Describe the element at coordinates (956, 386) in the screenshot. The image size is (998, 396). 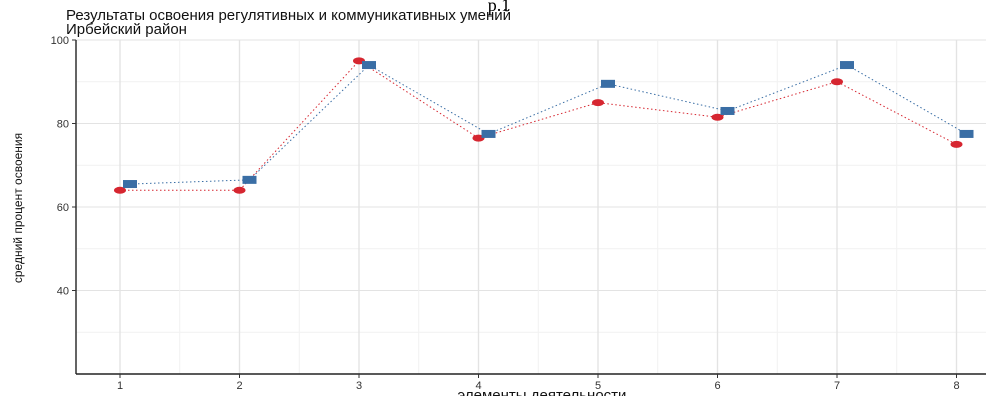
I see `x-tick-label: 8` at that location.